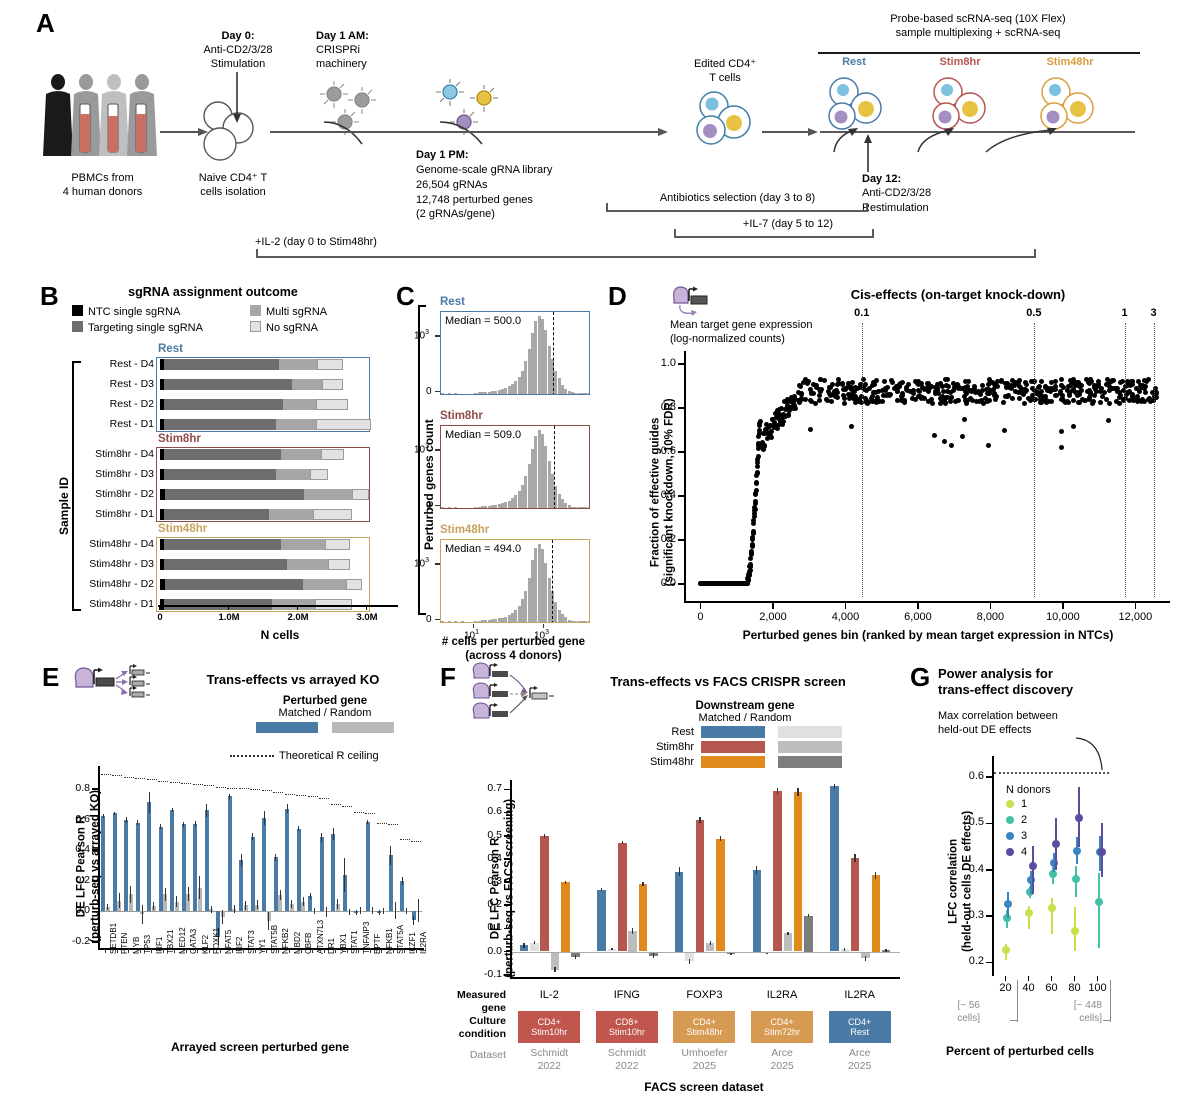  I want to click on median-line, so click(554, 467).